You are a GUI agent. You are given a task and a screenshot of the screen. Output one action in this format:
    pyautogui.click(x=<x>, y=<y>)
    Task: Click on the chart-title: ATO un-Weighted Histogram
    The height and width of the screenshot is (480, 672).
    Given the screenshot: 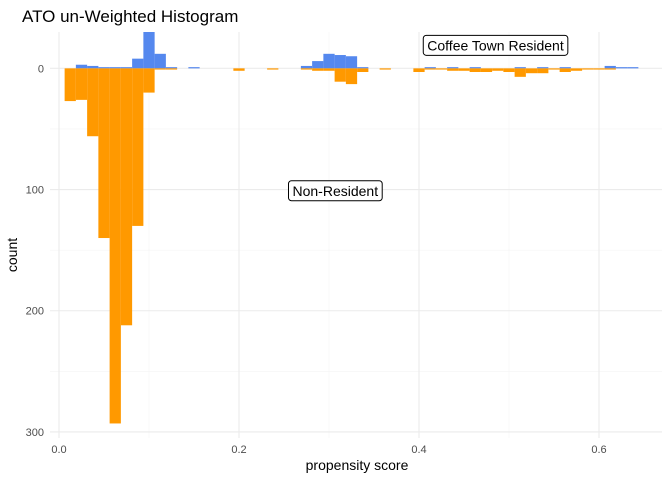 What is the action you would take?
    pyautogui.click(x=130, y=16)
    